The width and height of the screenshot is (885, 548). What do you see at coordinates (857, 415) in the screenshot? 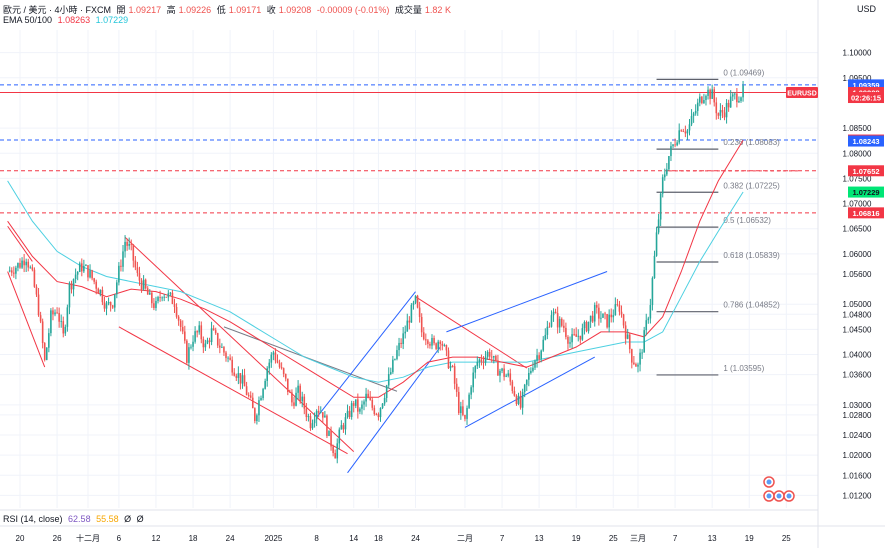
I see `y-tick-label: 1.02800` at bounding box center [857, 415].